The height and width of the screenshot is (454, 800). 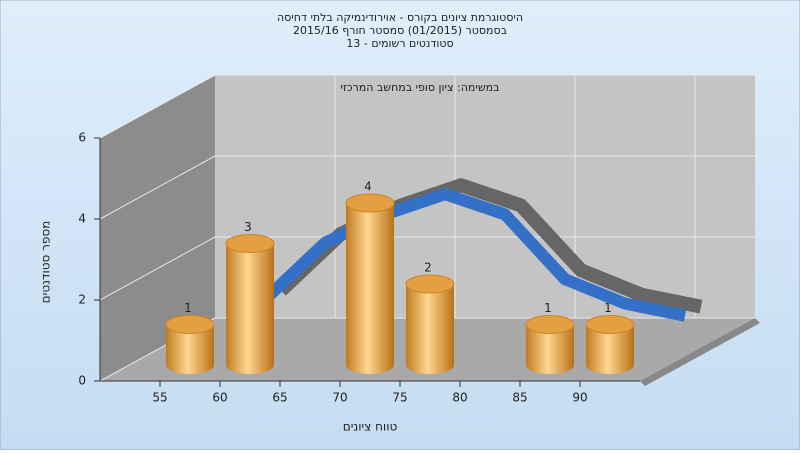 What do you see at coordinates (428, 268) in the screenshot?
I see `data-label: 2` at bounding box center [428, 268].